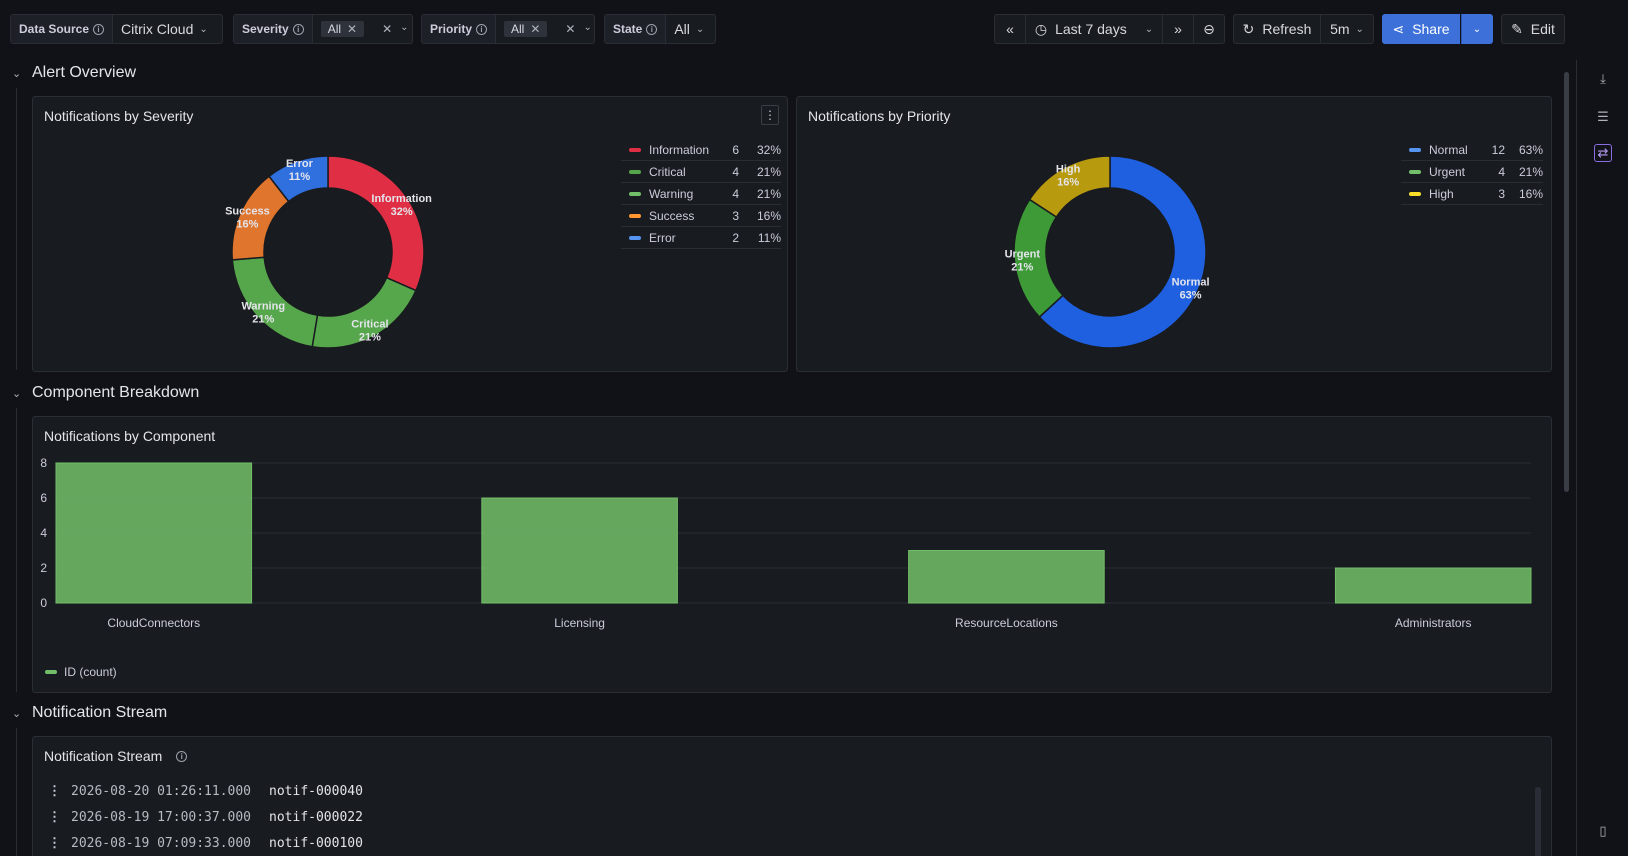  What do you see at coordinates (579, 550) in the screenshot?
I see `bar-licensing` at bounding box center [579, 550].